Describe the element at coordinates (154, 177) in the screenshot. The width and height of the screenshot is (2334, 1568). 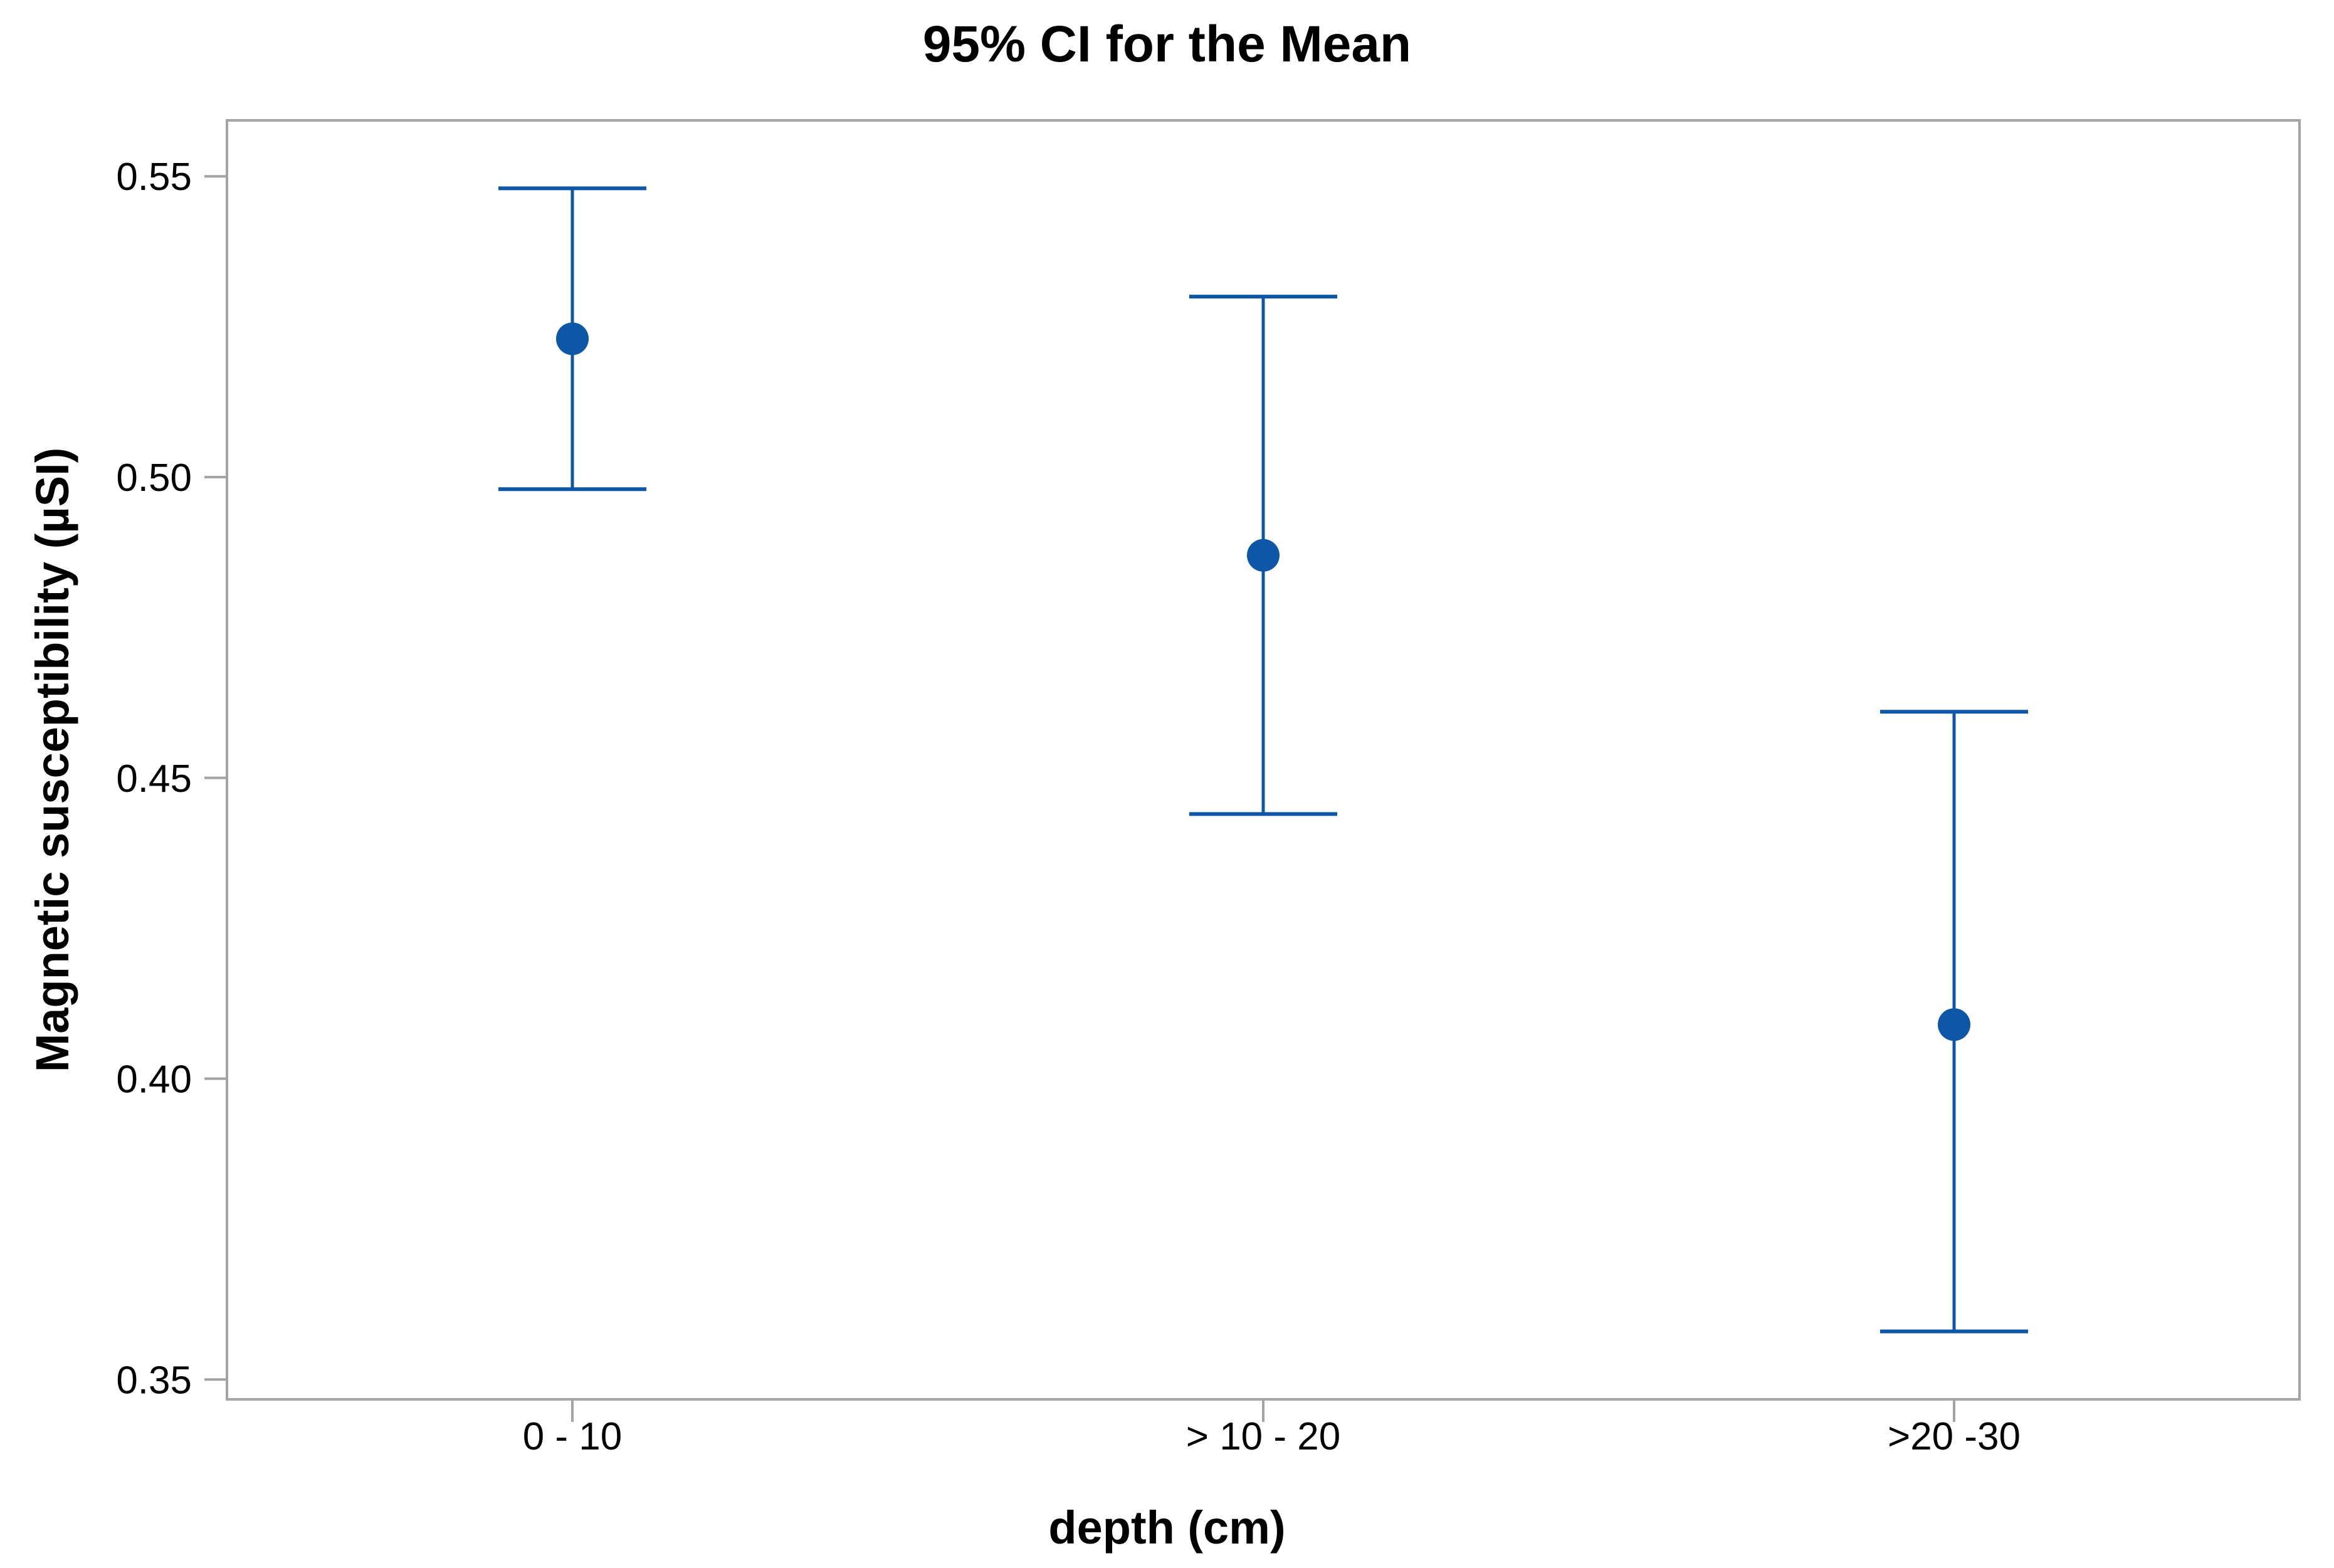
I see `y-tick-label: 0.55` at that location.